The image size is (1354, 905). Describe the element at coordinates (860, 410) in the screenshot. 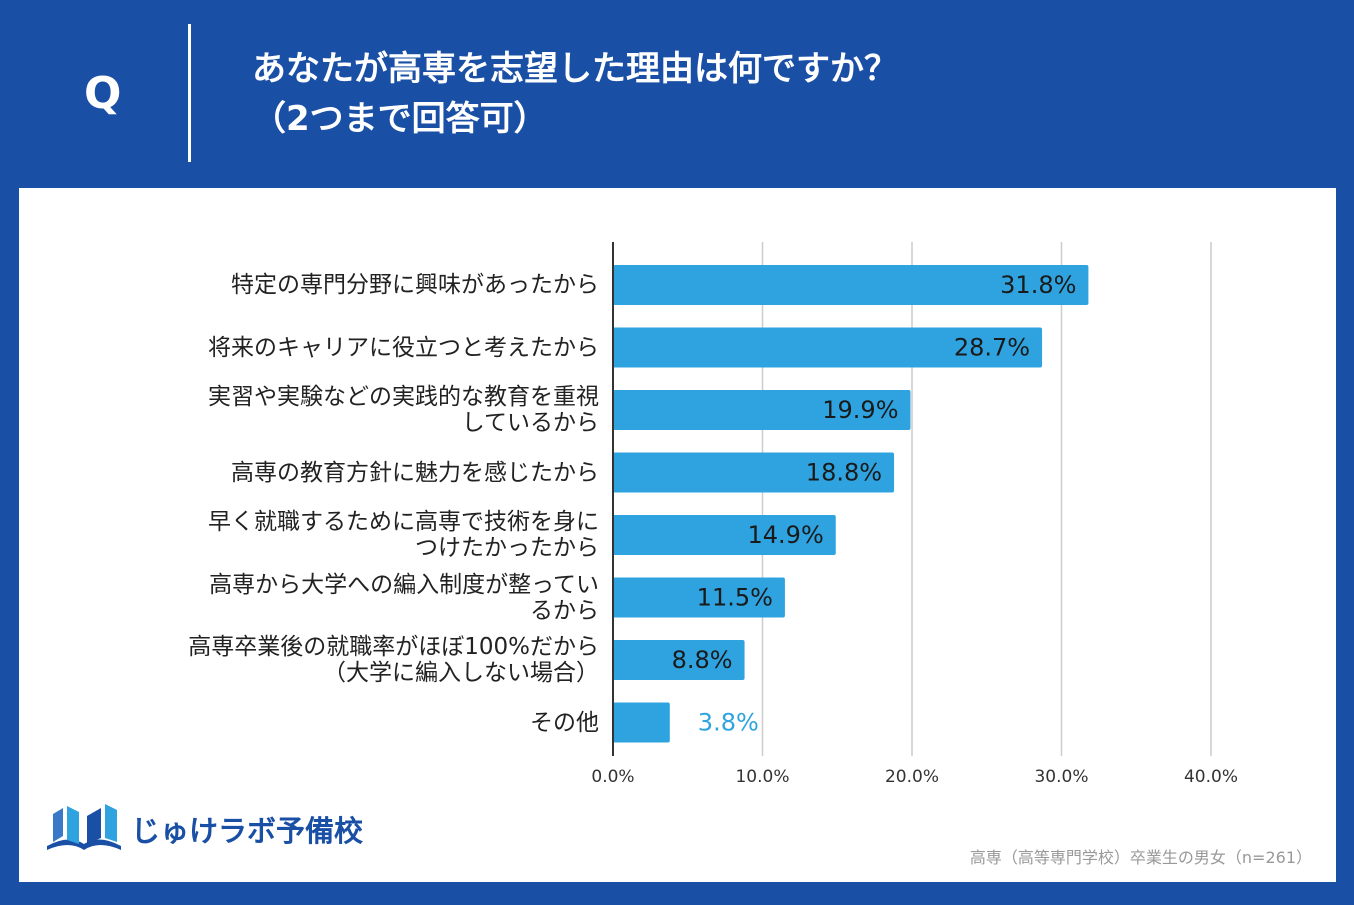

I see `data-label: 19.9%` at that location.